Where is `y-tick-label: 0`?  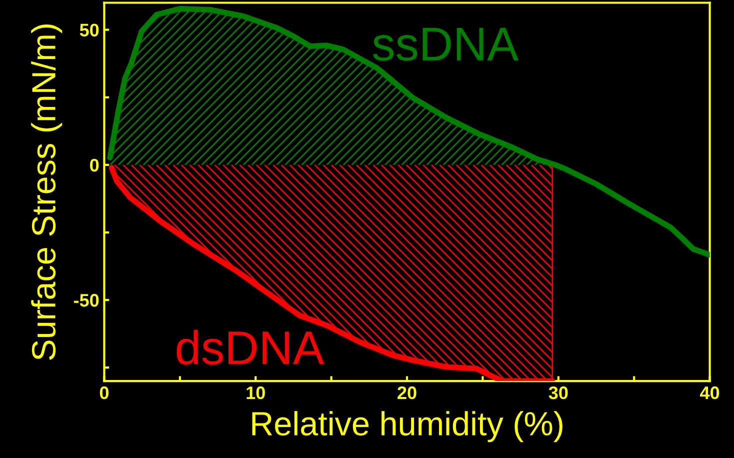
y-tick-label: 0 is located at coordinates (94, 165).